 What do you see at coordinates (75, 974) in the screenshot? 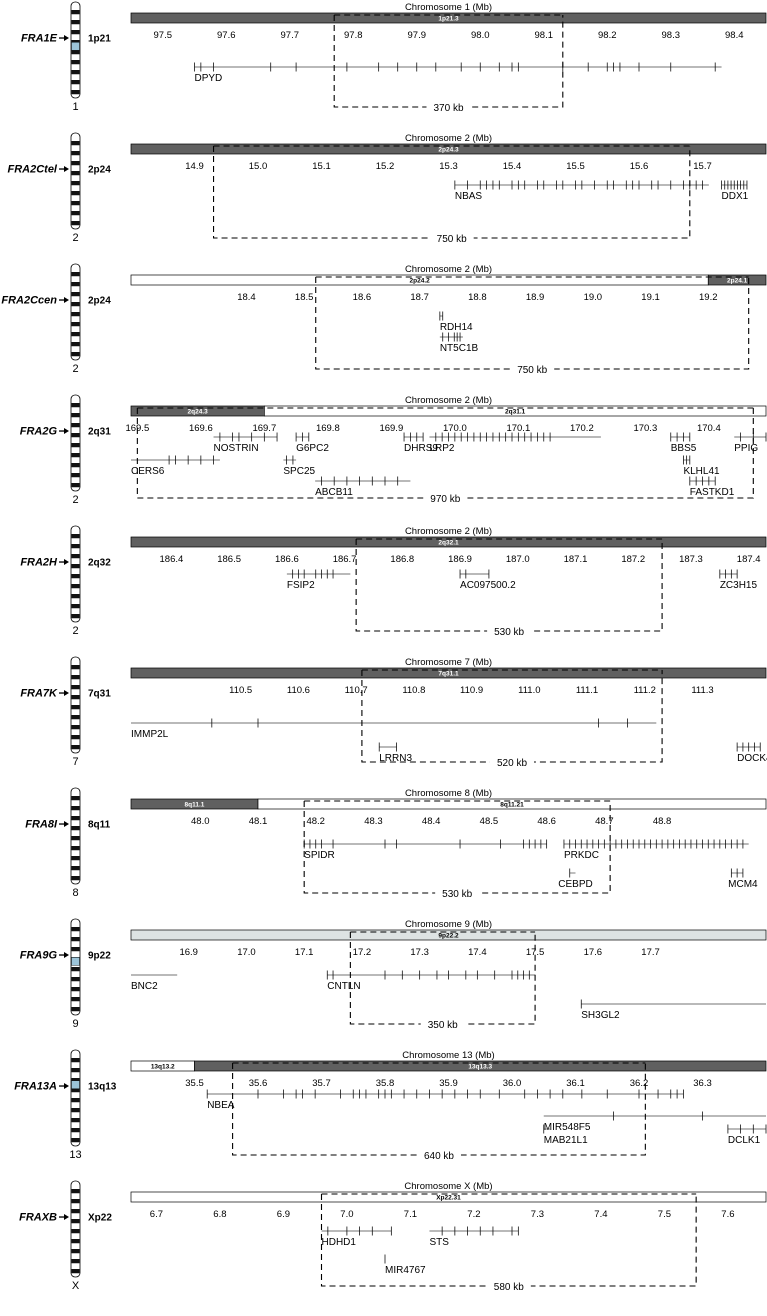
I see `chromosome-ideogram: 9` at bounding box center [75, 974].